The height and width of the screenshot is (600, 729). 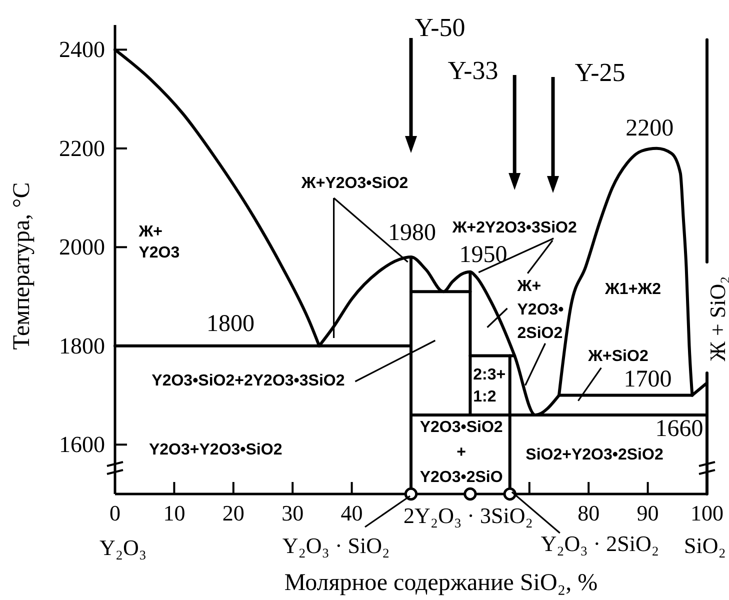 What do you see at coordinates (82, 148) in the screenshot?
I see `y-tick-label: 2200` at bounding box center [82, 148].